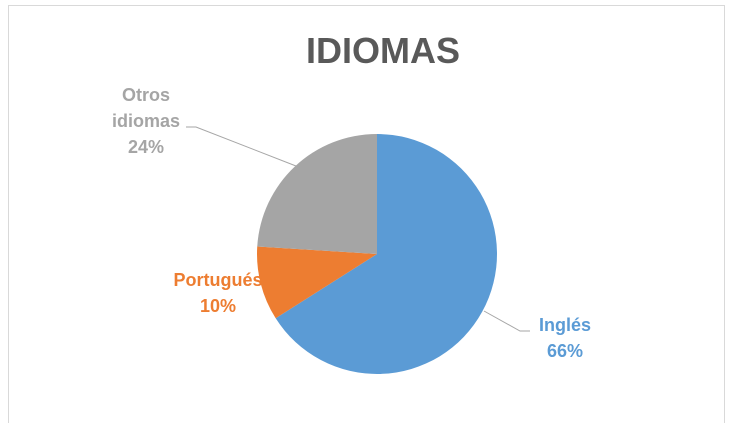 This screenshot has width=734, height=423. I want to click on data-label-name: Portugués, so click(218, 280).